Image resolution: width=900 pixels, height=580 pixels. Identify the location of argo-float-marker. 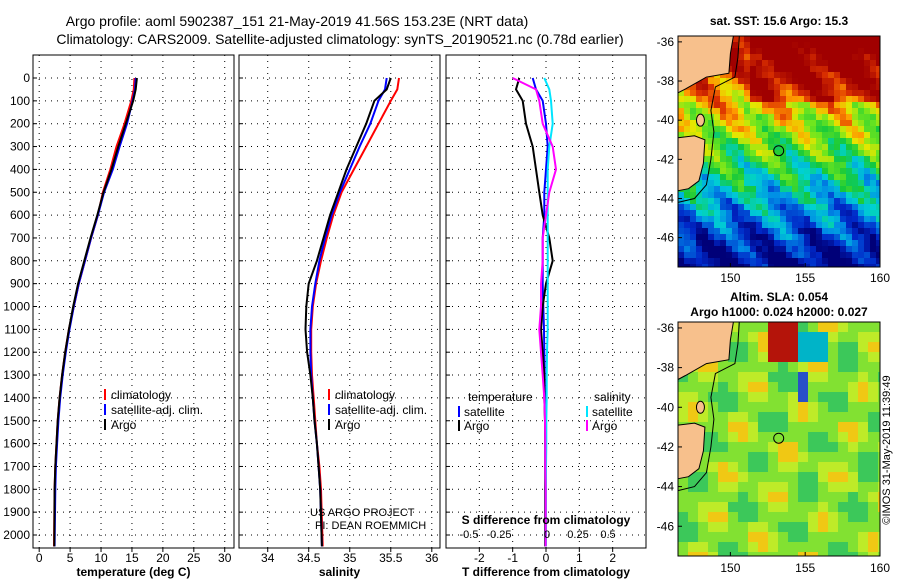
(779, 151).